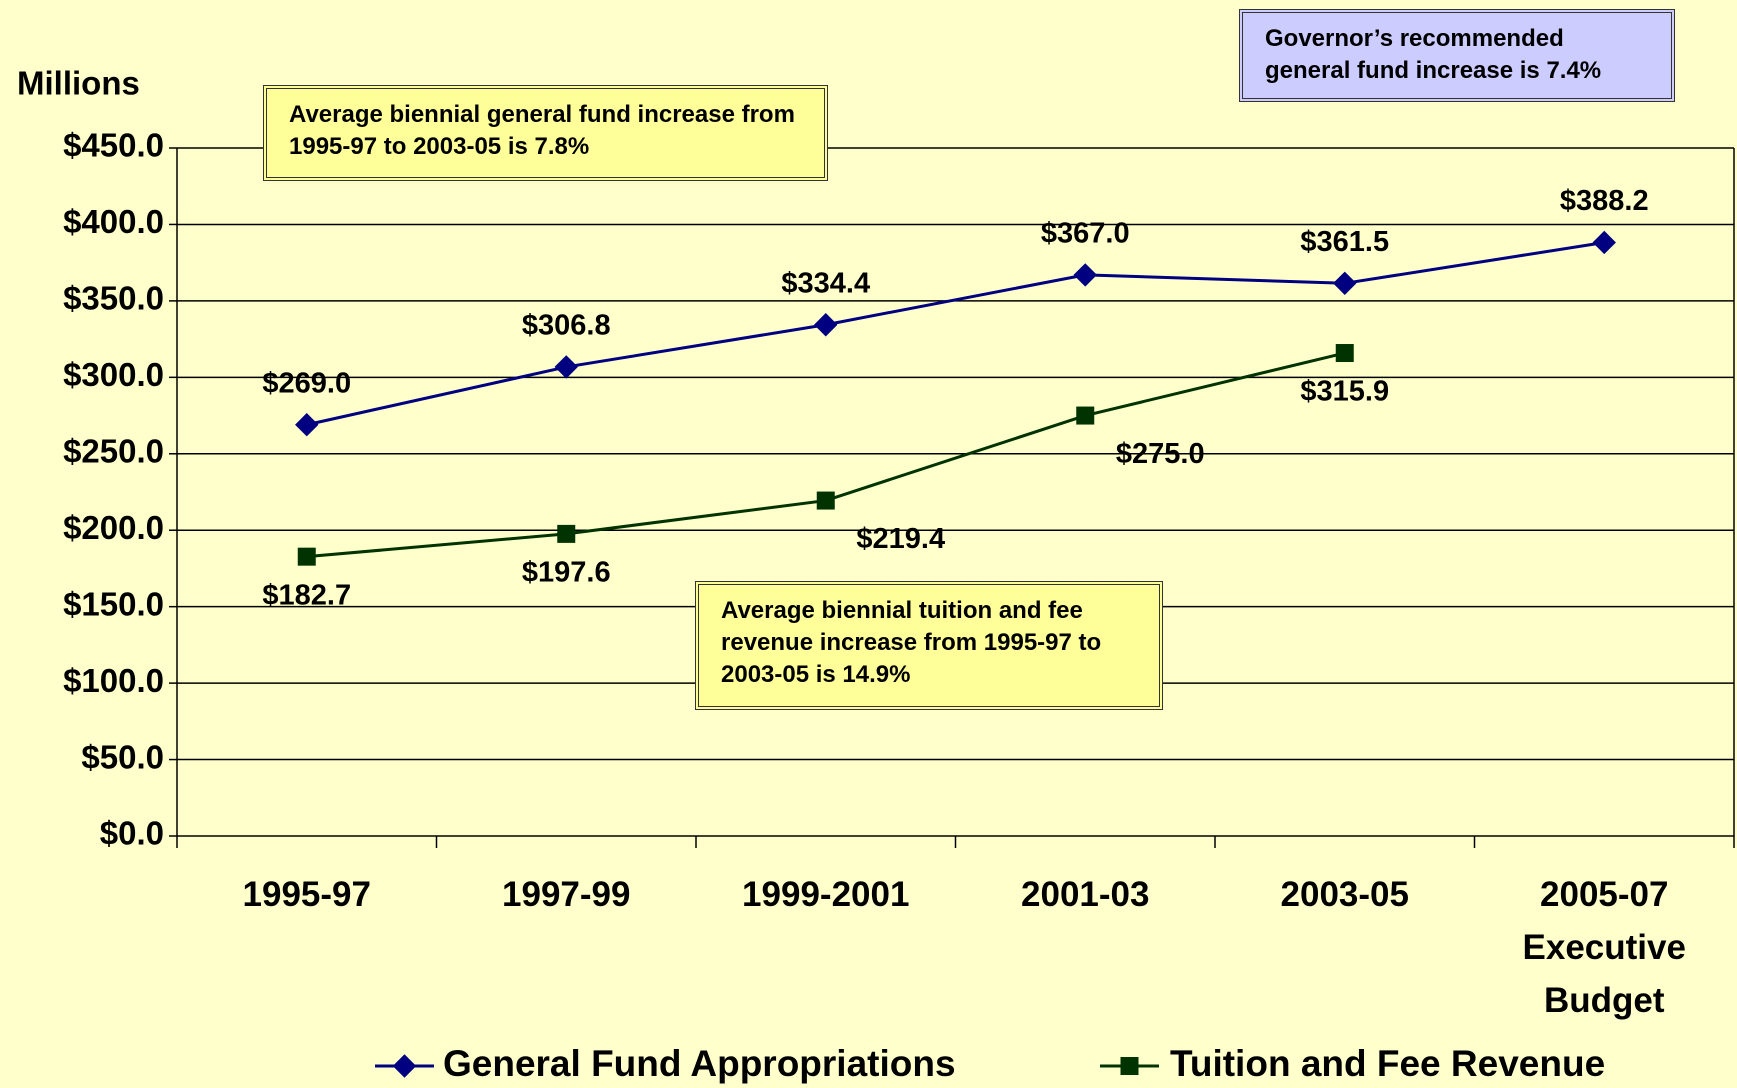 The height and width of the screenshot is (1088, 1737). What do you see at coordinates (306, 383) in the screenshot?
I see `data-label: $269.0` at bounding box center [306, 383].